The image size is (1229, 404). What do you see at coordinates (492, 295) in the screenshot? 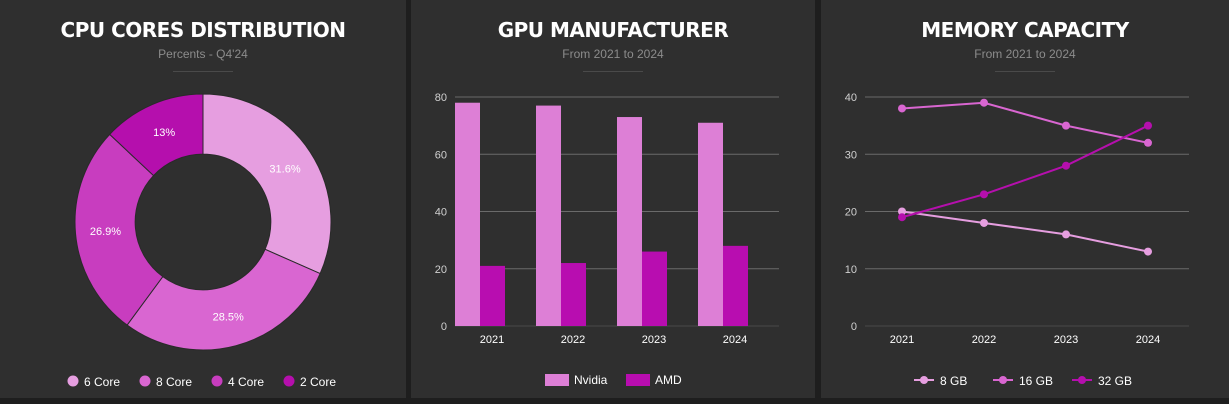
I see `bar-amd-2021` at bounding box center [492, 295].